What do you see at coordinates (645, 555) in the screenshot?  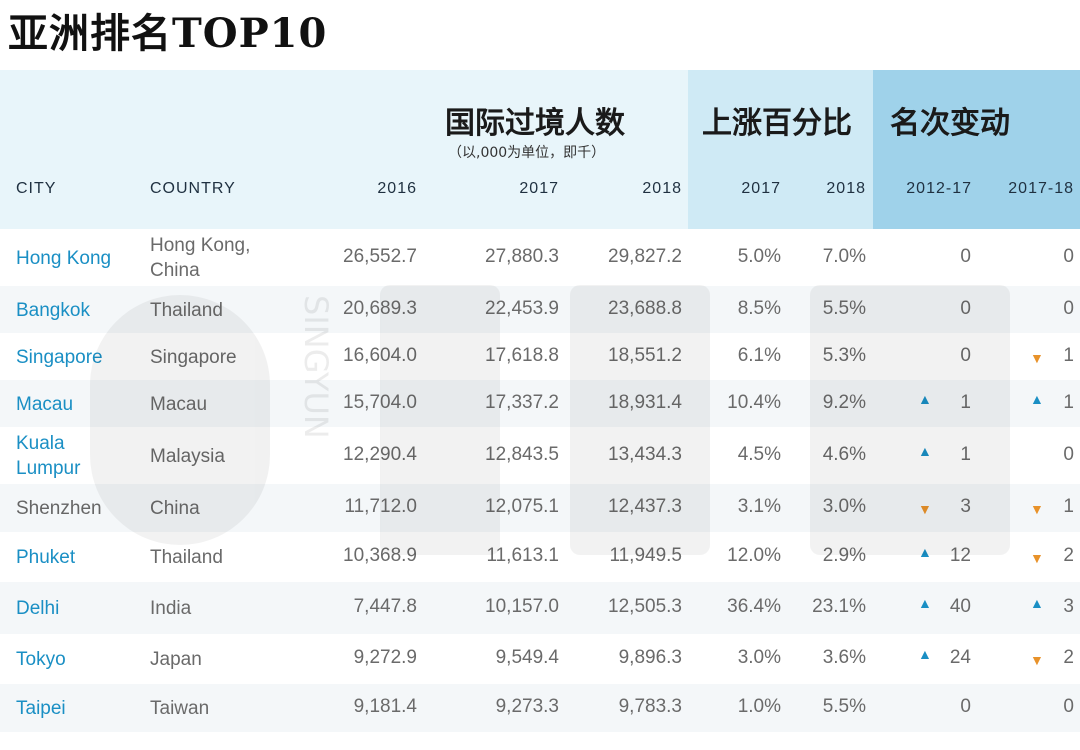 I see `arrivals-cell: 11,949.5` at bounding box center [645, 555].